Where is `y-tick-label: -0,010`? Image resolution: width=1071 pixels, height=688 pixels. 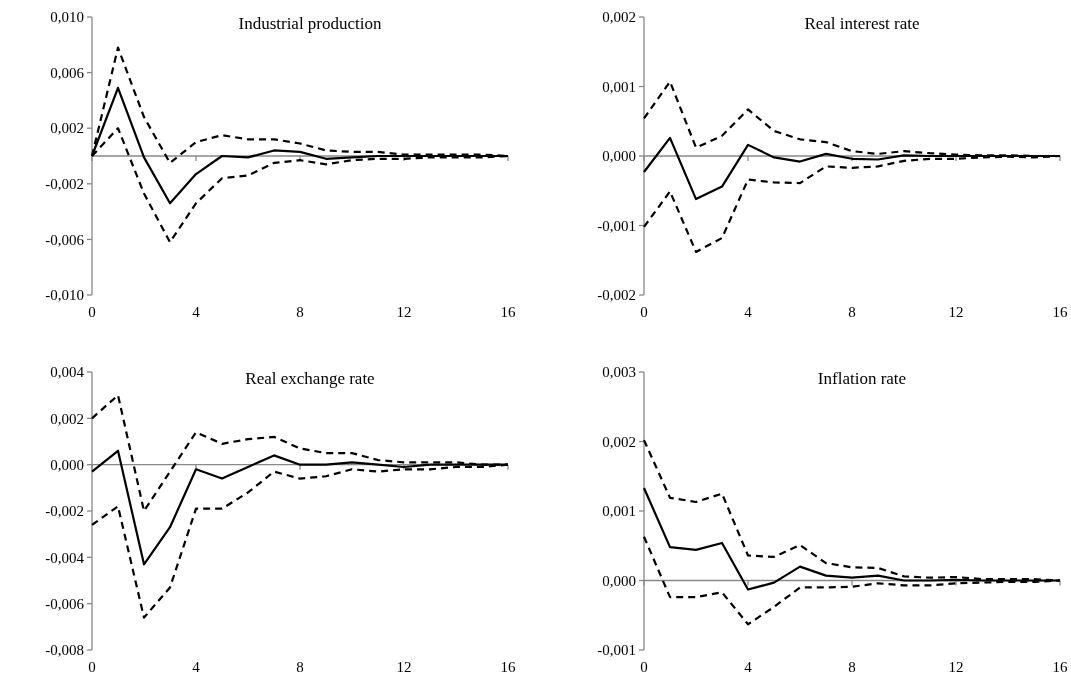 y-tick-label: -0,010 is located at coordinates (64, 295).